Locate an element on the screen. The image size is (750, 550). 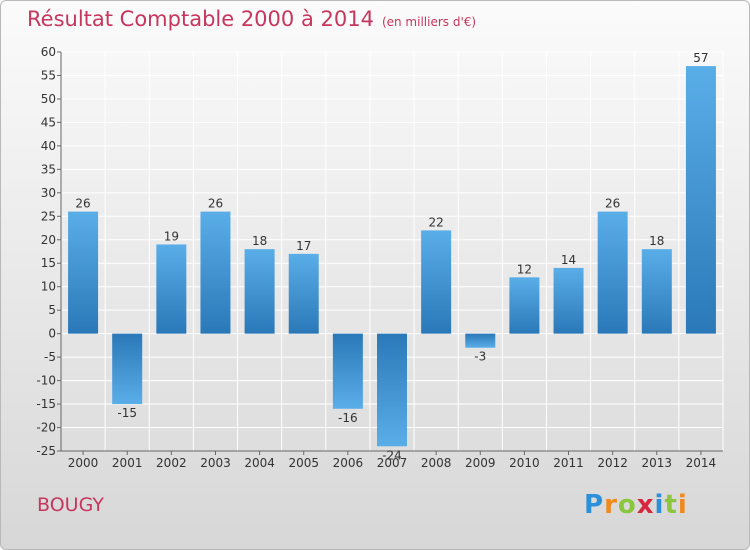
bar-2003 is located at coordinates (215, 272).